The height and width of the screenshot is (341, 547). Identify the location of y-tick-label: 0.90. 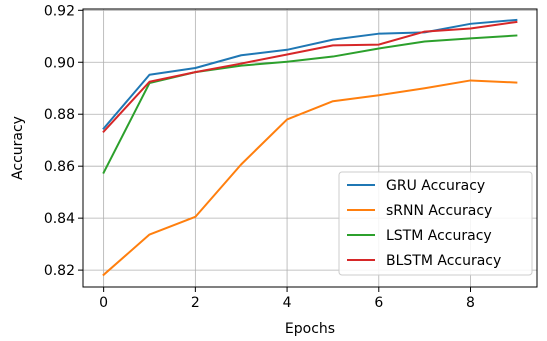
(59, 63).